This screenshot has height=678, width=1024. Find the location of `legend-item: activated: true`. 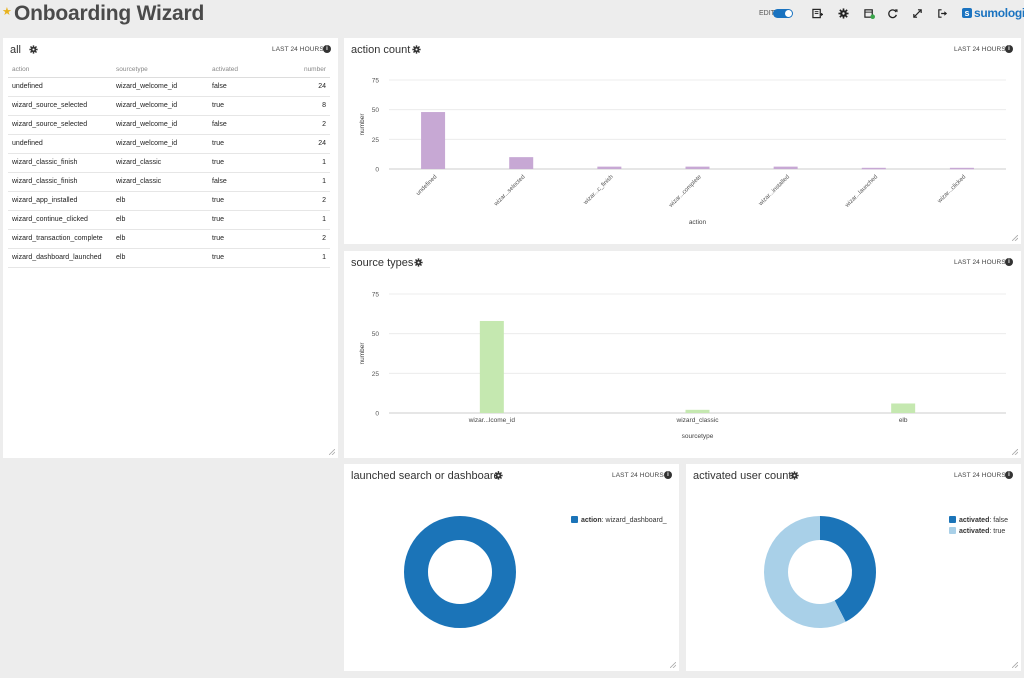

legend-item: activated: true is located at coordinates (978, 531).